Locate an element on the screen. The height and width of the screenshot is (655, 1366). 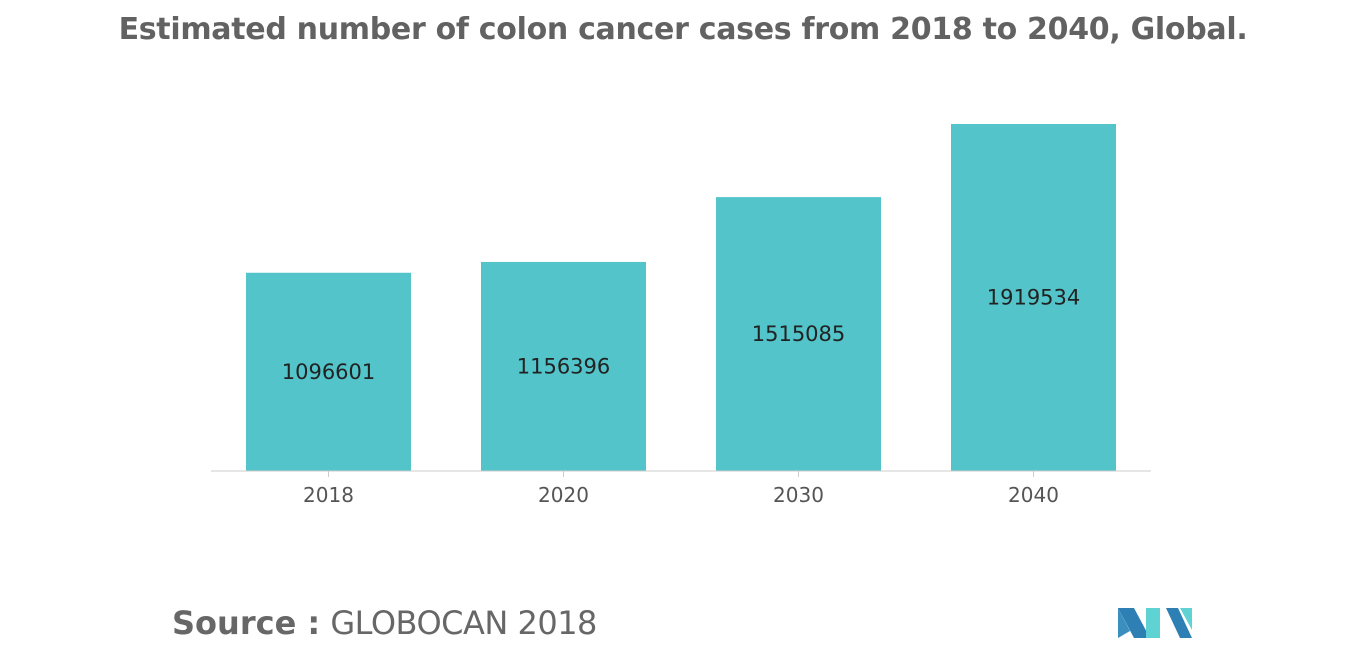
bar-2018 is located at coordinates (328, 371).